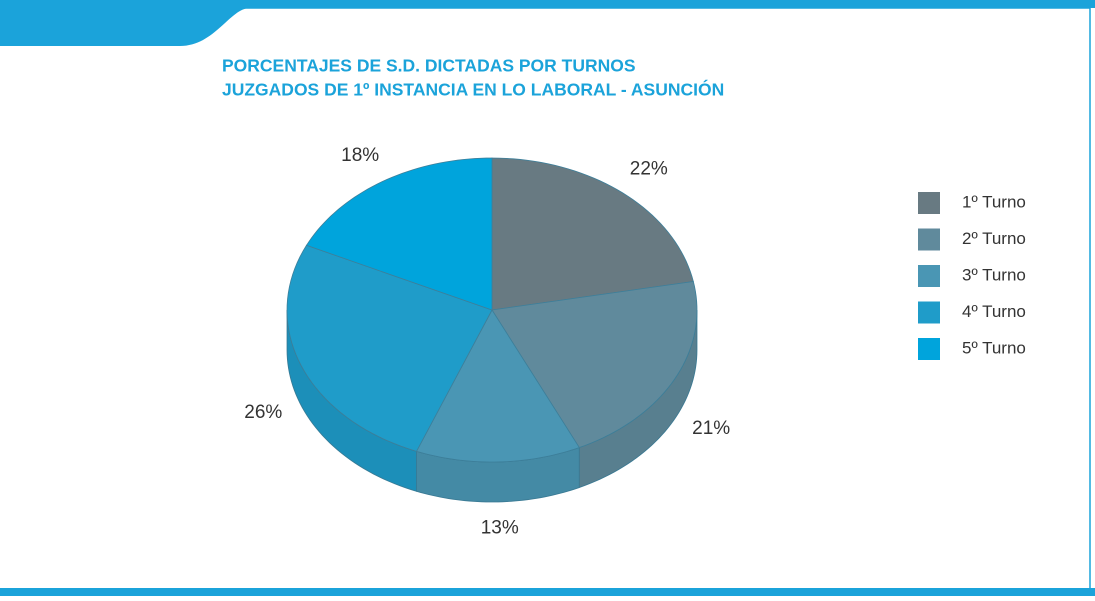 This screenshot has height=601, width=1095. Describe the element at coordinates (994, 347) in the screenshot. I see `legend-label: 5º Turno` at that location.